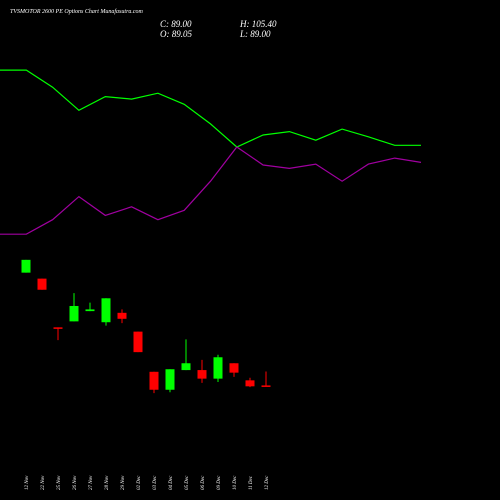 The image size is (500, 500). Describe the element at coordinates (210, 108) in the screenshot. I see `line-series` at that location.